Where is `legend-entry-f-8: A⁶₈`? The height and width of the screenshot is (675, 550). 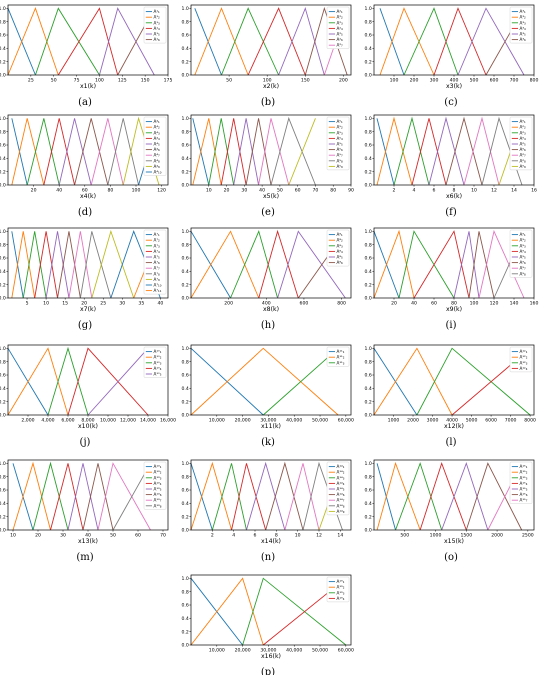
legend-entry-f-8: A⁶₈ is located at coordinates (523, 160).